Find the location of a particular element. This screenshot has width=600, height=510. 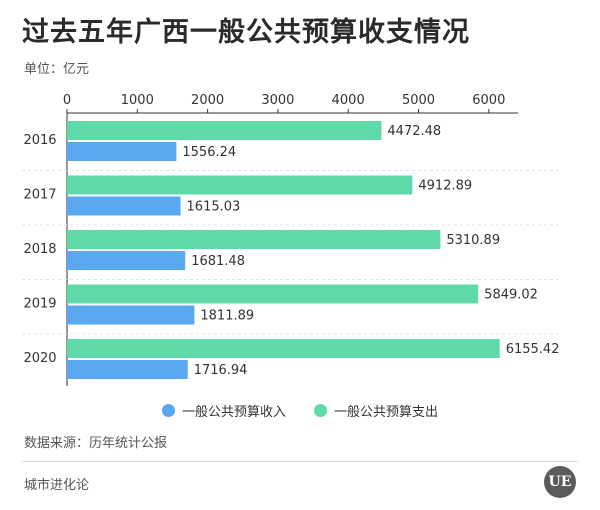

data-label-expenditure: 6155.42 is located at coordinates (533, 349).